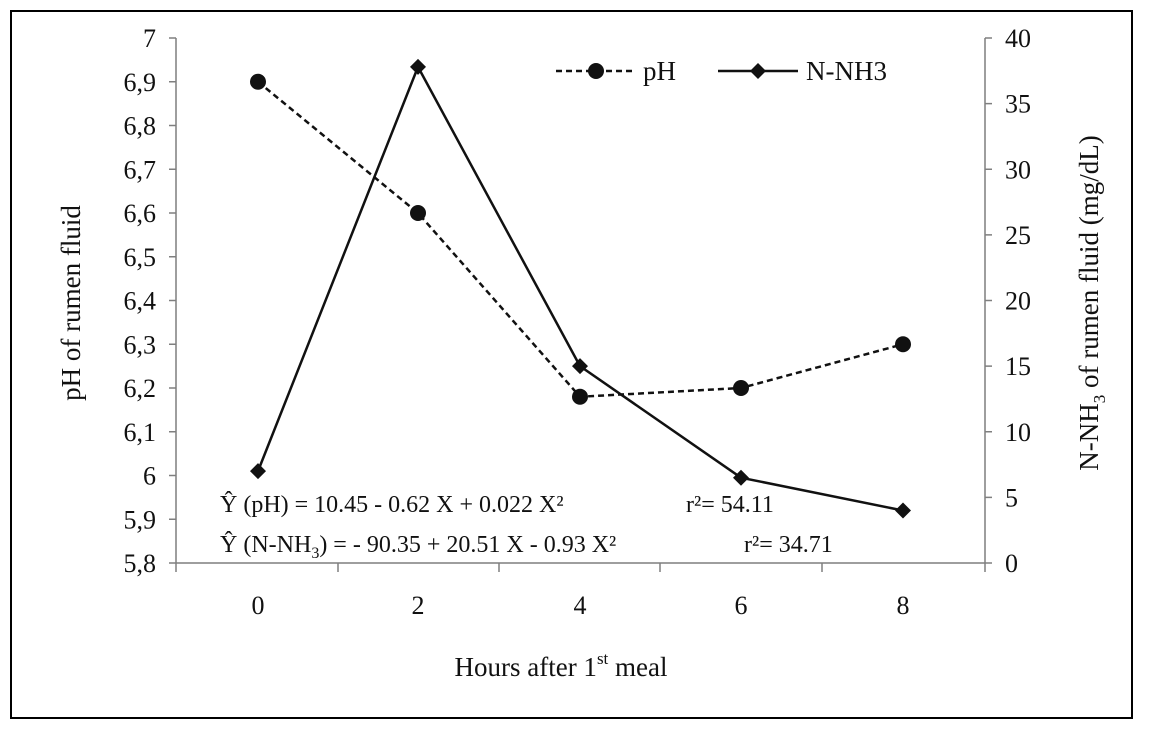 The width and height of the screenshot is (1150, 732). I want to click on right-ticks: 0 5 10 15 20 25 30 35 40, so click(1008, 301).